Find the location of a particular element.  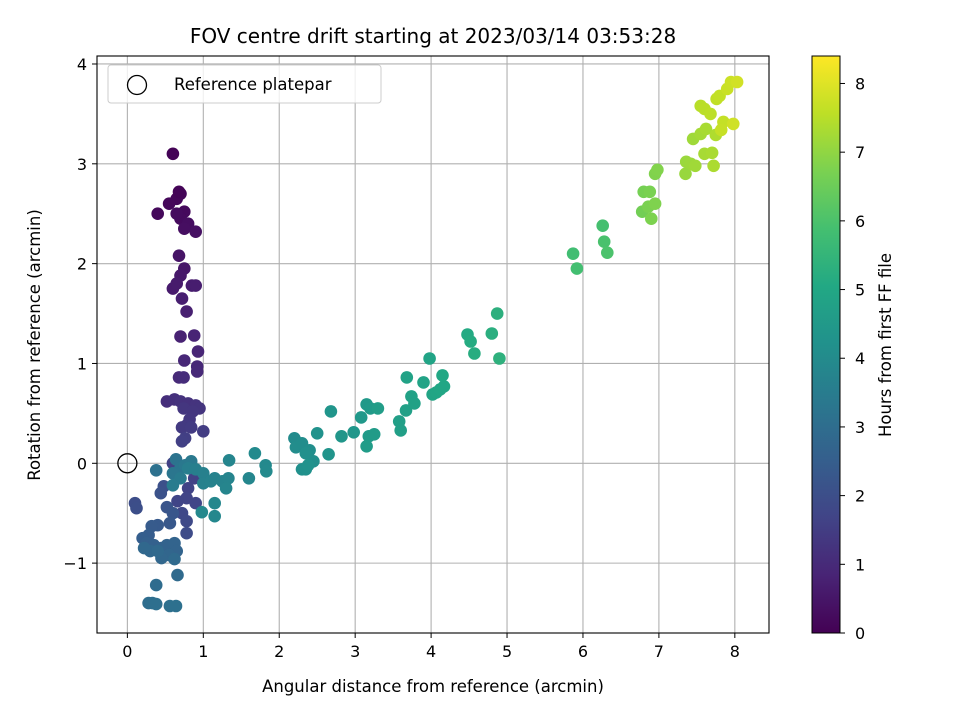

colorbar-tick-label: 5 is located at coordinates (860, 290).